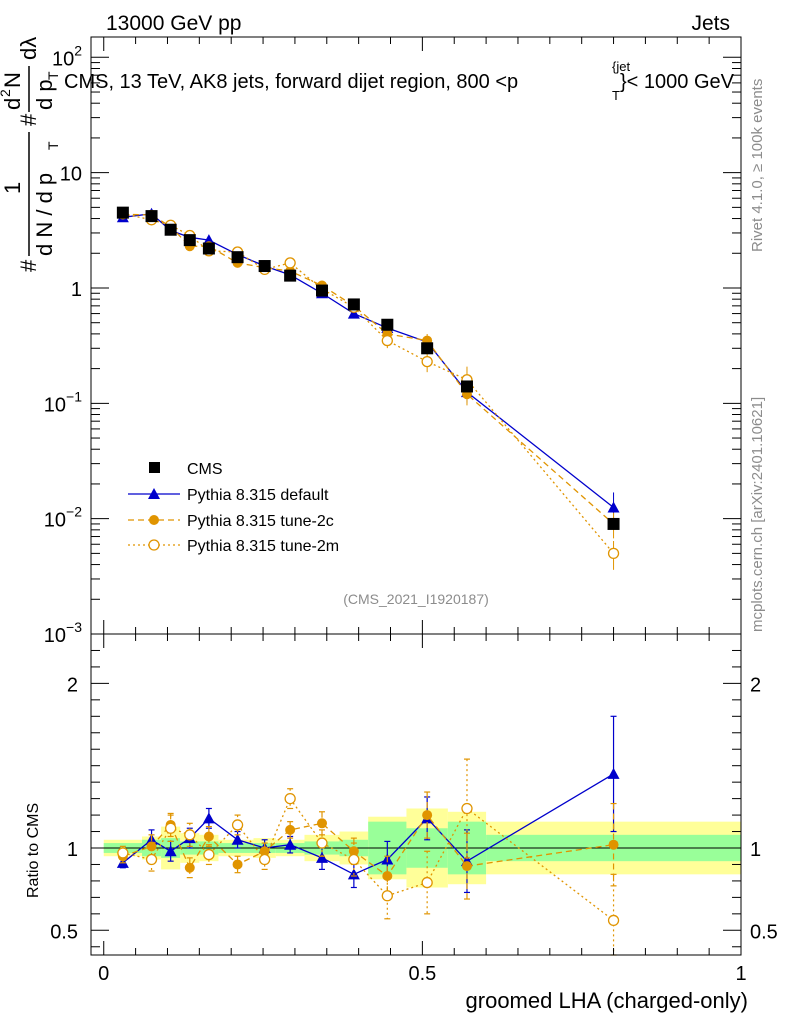 Image resolution: width=786 pixels, height=1024 pixels. What do you see at coordinates (764, 932) in the screenshot?
I see `ratio-y-tick-label-right: 0.5` at bounding box center [764, 932].